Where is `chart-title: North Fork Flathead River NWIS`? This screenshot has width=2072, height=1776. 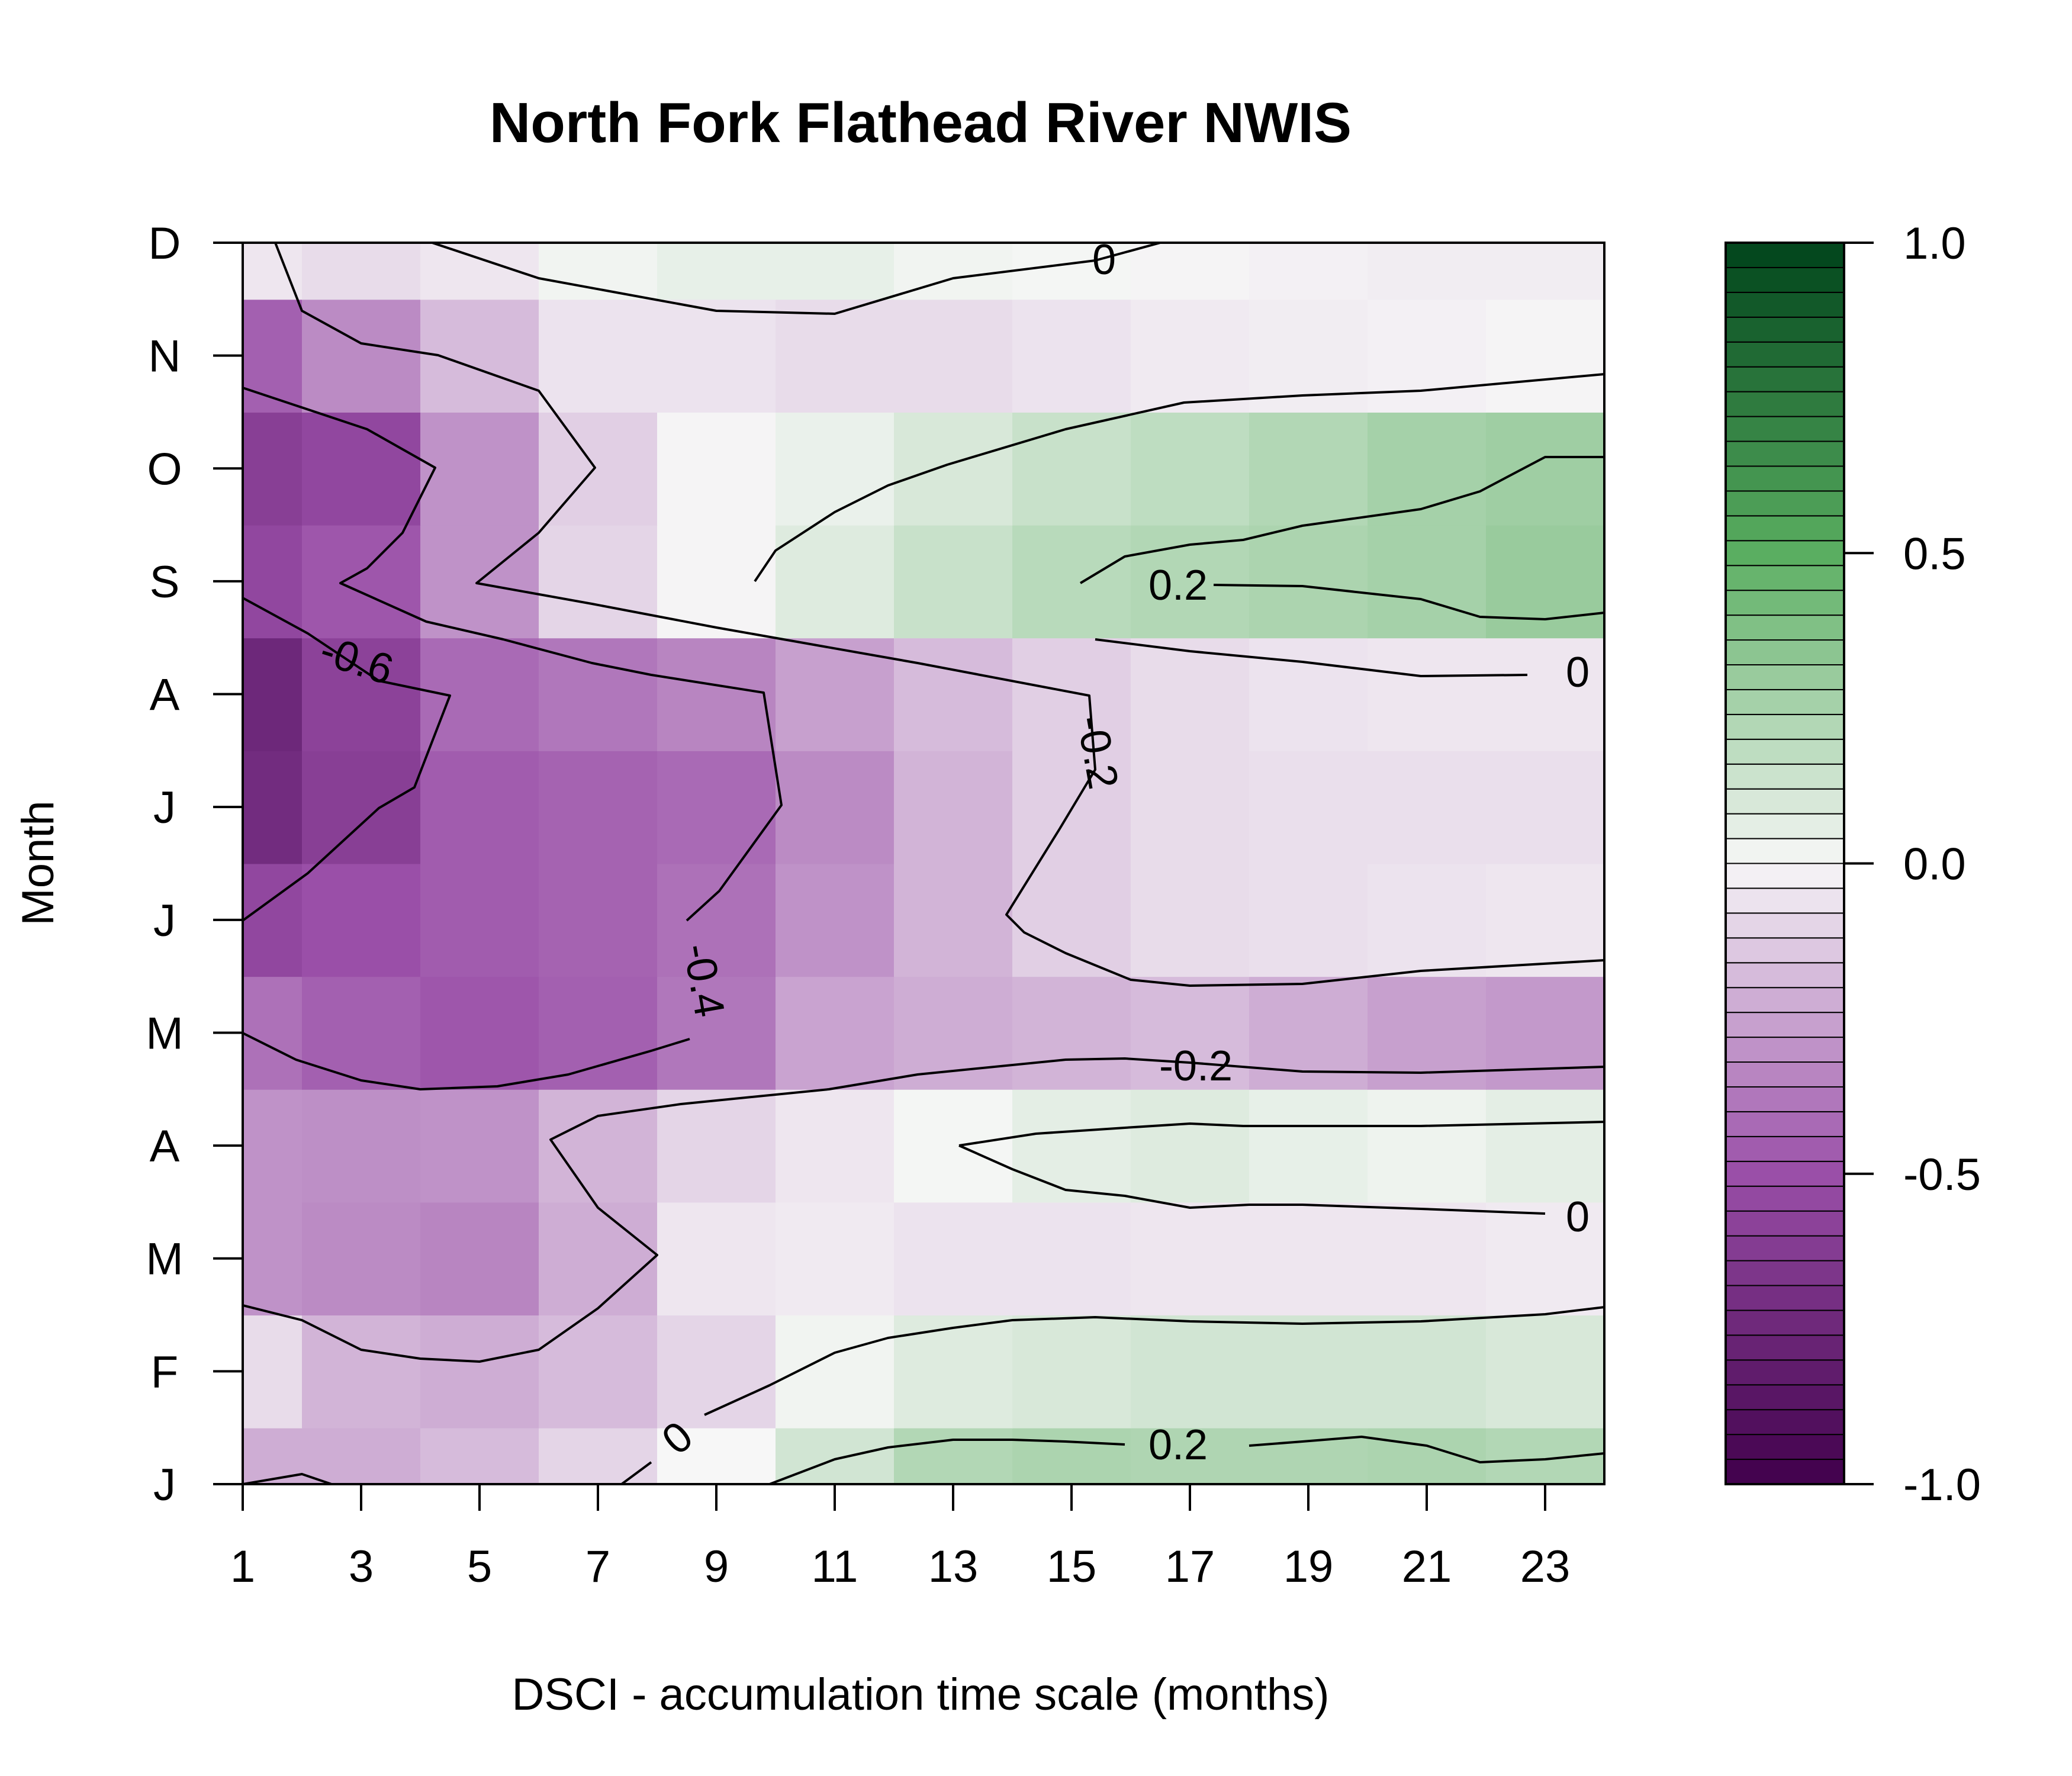
chart-title: North Fork Flathead River NWIS is located at coordinates (921, 123).